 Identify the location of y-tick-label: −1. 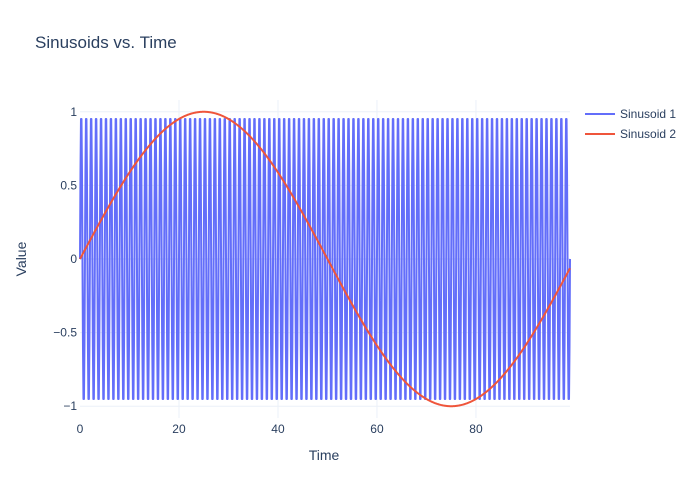
(70, 406).